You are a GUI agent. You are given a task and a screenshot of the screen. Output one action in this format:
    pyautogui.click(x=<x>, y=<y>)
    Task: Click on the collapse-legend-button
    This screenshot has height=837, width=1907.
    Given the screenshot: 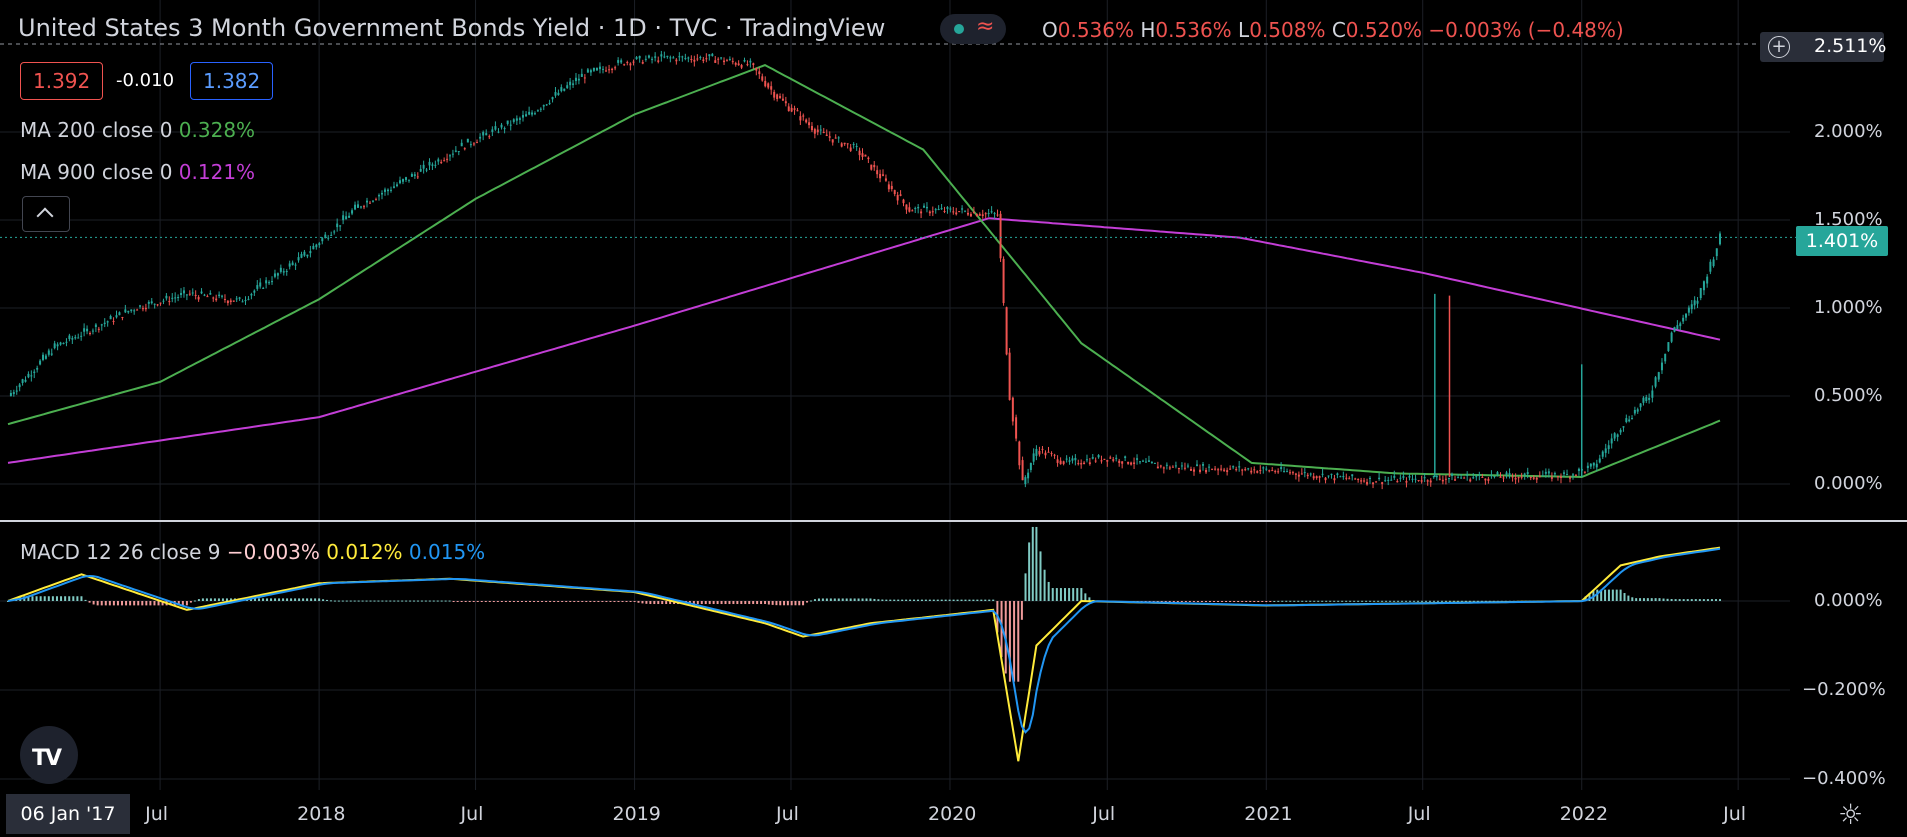 What is the action you would take?
    pyautogui.click(x=46, y=214)
    